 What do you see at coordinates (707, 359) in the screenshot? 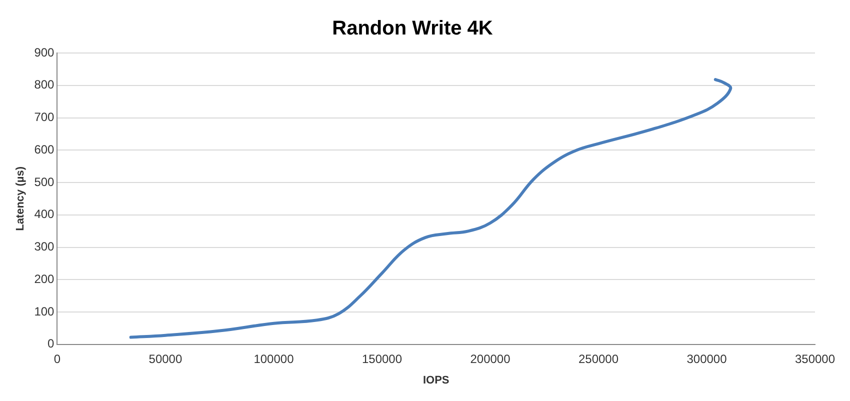
I see `x-tick-label: 300000` at bounding box center [707, 359].